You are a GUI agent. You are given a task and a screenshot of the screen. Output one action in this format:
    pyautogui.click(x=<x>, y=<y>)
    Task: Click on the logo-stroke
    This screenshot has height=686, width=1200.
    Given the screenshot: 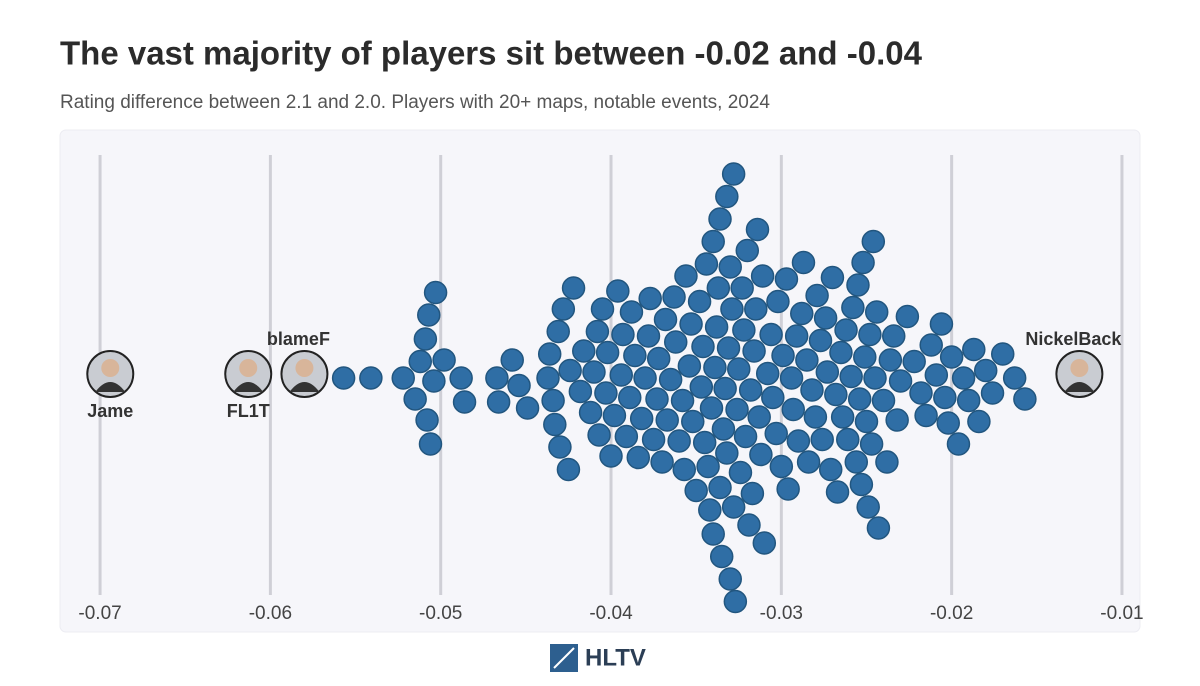 What is the action you would take?
    pyautogui.click(x=564, y=658)
    